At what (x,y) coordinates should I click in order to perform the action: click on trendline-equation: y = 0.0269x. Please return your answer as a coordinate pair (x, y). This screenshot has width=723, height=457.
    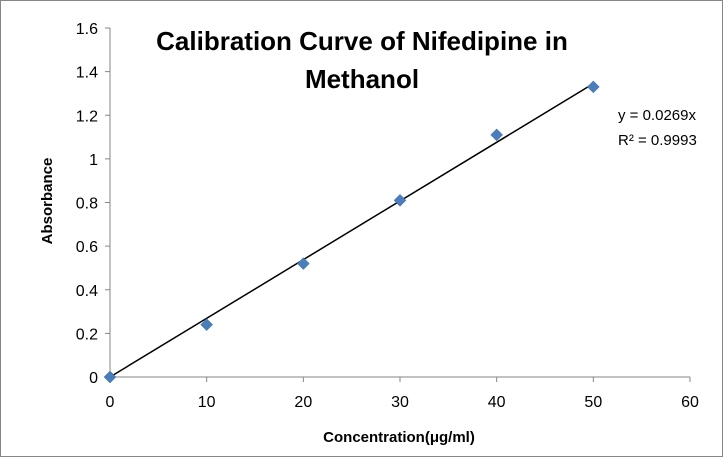
    Looking at the image, I should click on (657, 115).